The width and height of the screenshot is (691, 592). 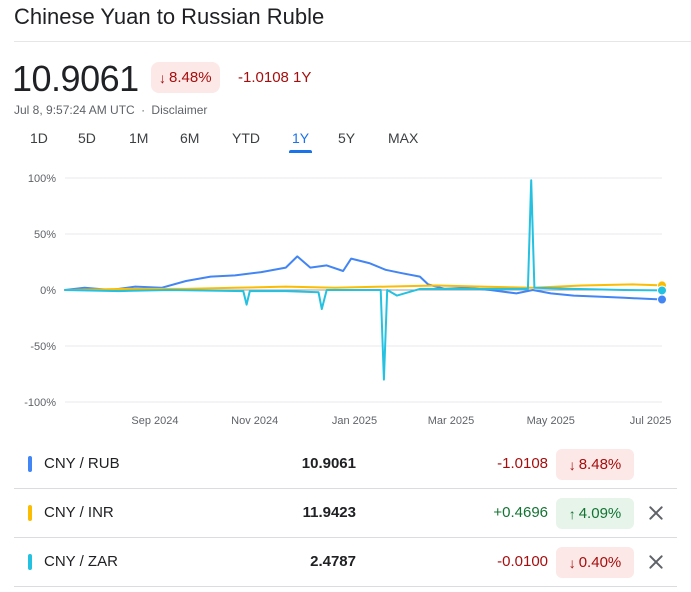 I want to click on tab-1d: 1D, so click(x=39, y=138).